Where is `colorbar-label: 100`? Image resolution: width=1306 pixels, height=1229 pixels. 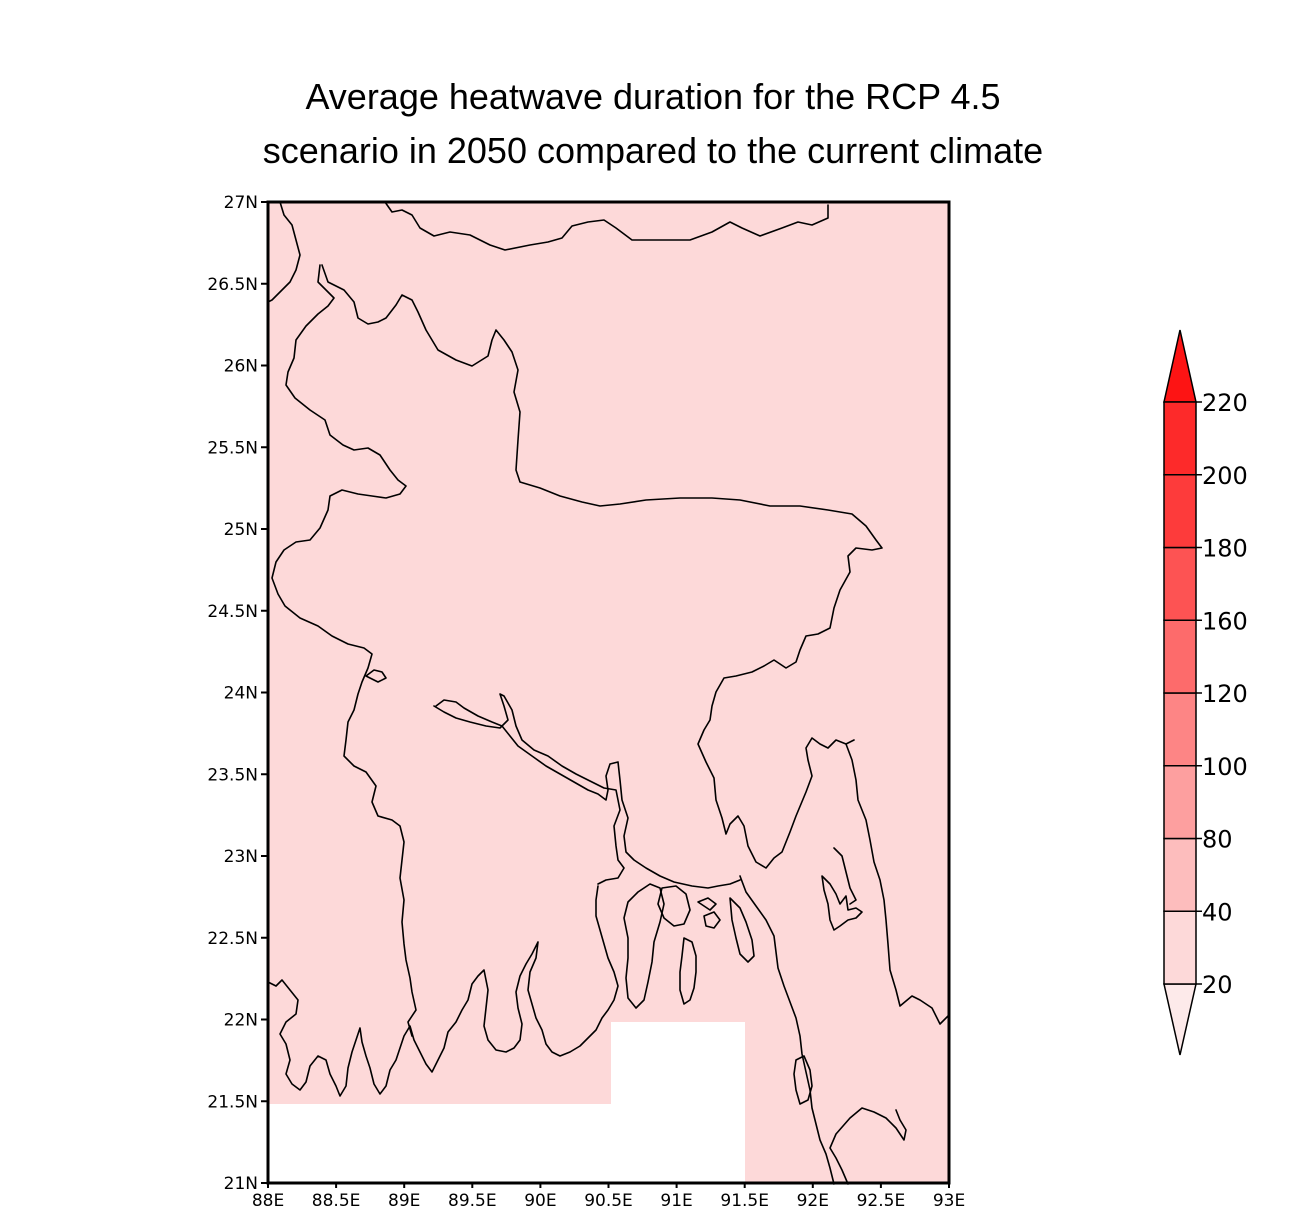 colorbar-label: 100 is located at coordinates (1225, 767).